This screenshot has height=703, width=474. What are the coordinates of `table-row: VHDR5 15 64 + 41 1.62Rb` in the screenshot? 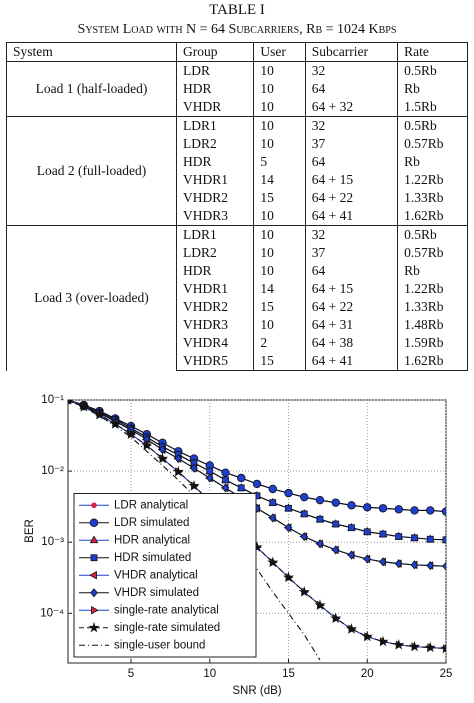 It's located at (237, 361).